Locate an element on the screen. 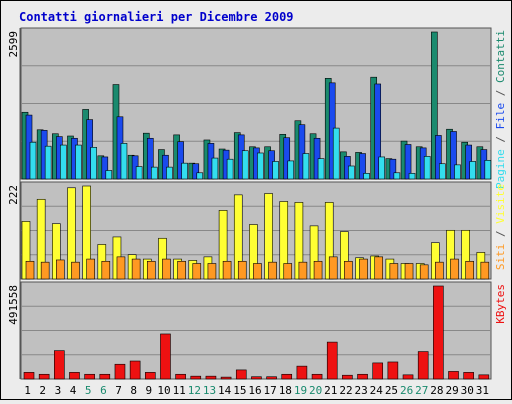 This screenshot has height=404, width=512. y-max-label-kbytes: 491558 is located at coordinates (13, 305).